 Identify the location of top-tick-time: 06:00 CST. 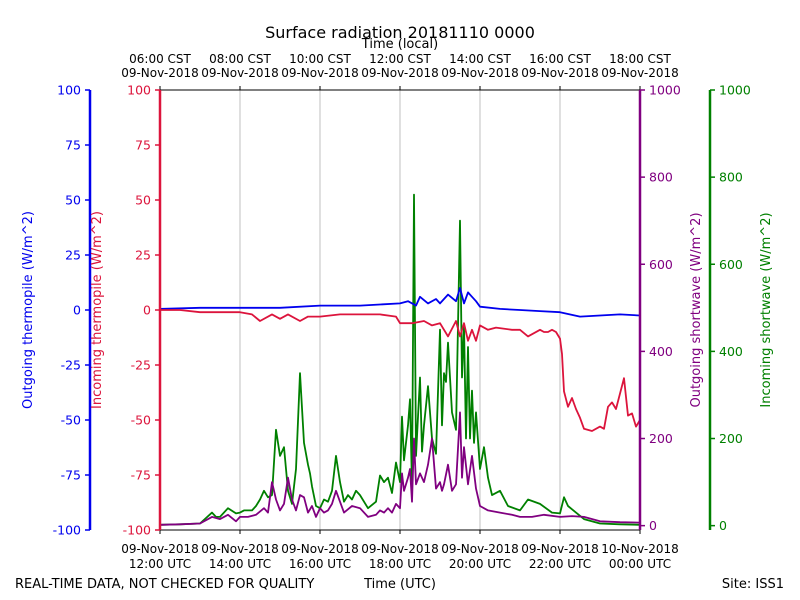
(160, 59).